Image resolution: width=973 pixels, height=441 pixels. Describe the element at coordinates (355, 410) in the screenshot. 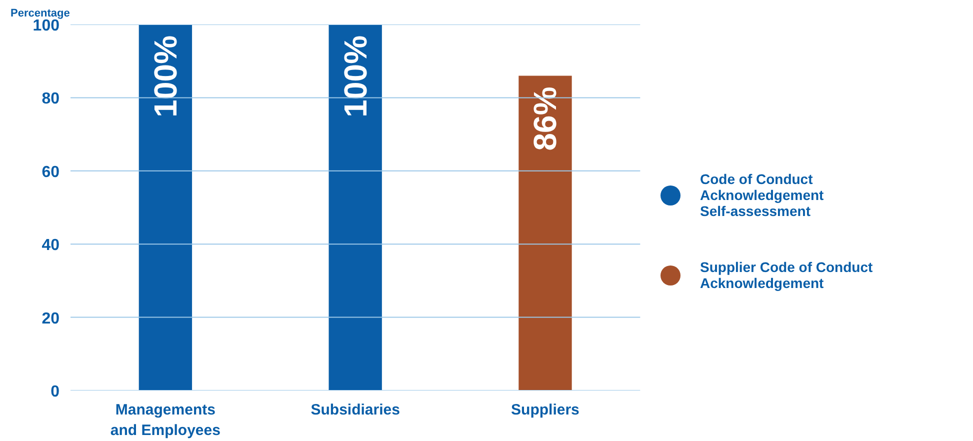

I see `x-tick-label: Subsidiaries` at that location.